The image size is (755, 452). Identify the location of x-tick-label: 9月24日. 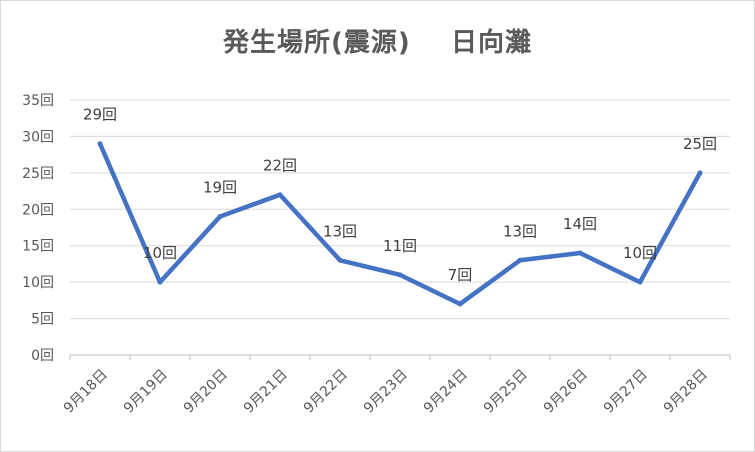
(446, 392).